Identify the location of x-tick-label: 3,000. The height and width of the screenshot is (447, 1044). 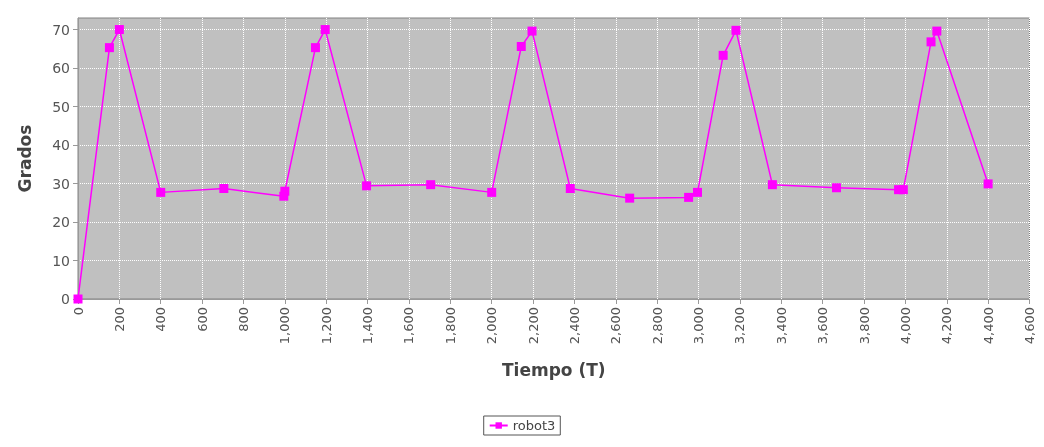
(699, 326).